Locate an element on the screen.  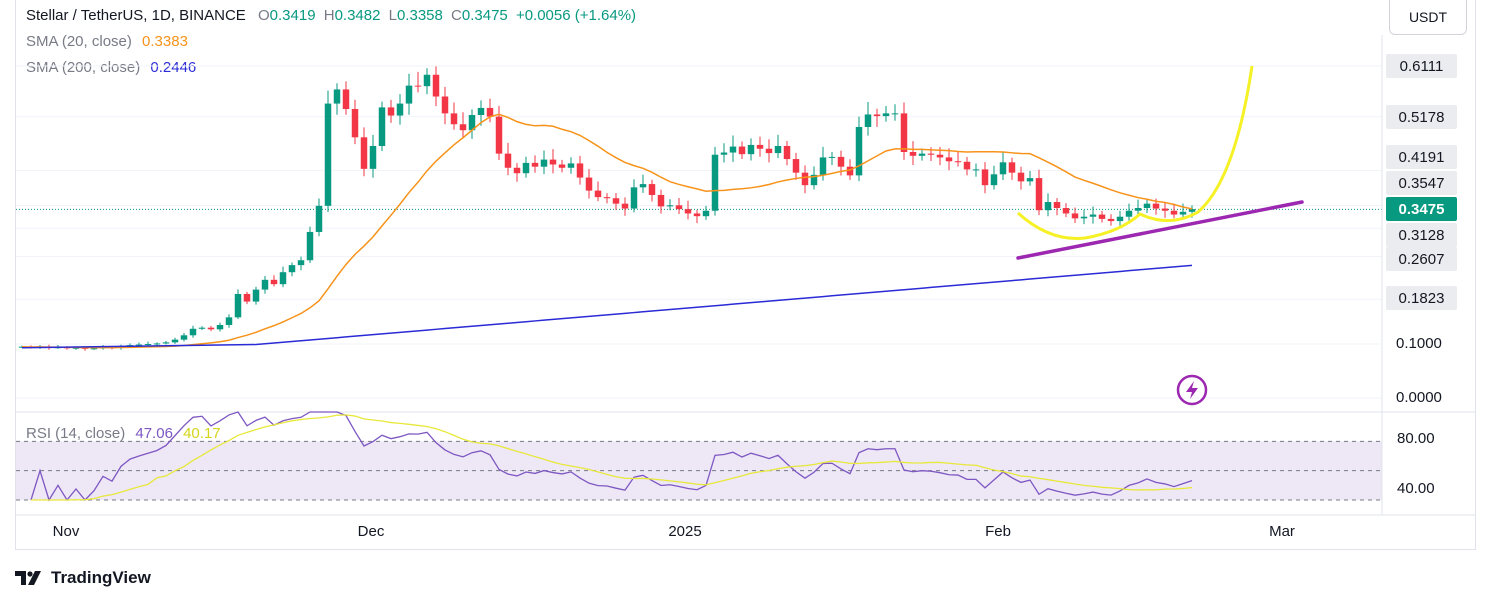
tradingview-brand: TradingView is located at coordinates (83, 578).